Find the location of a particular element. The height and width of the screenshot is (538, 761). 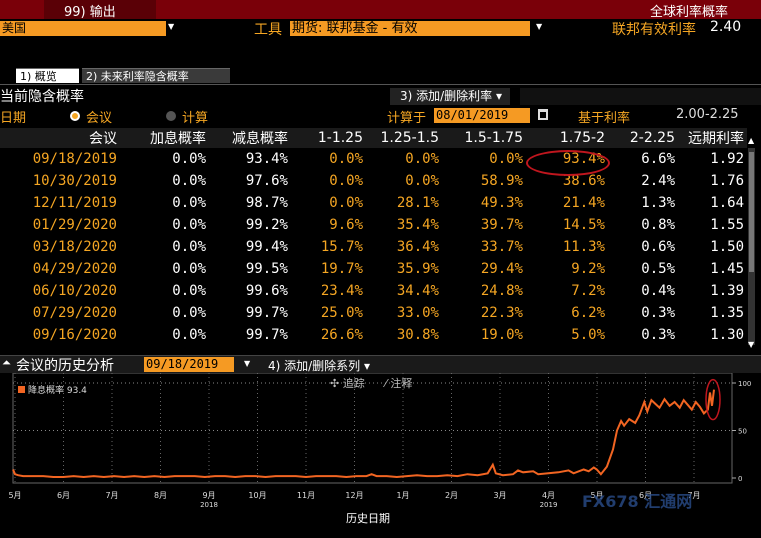

calc-radio-label: 计算 is located at coordinates (195, 118).